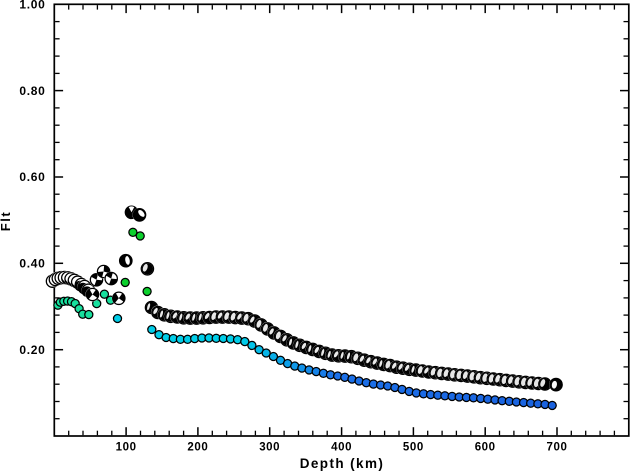  What do you see at coordinates (485, 448) in the screenshot?
I see `svg-text: 600` at bounding box center [485, 448].